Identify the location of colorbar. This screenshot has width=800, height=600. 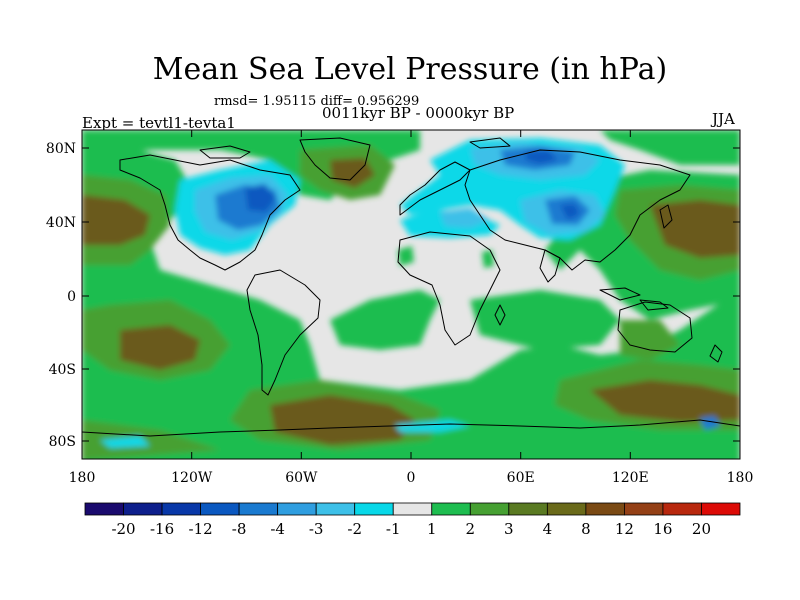
(412, 509).